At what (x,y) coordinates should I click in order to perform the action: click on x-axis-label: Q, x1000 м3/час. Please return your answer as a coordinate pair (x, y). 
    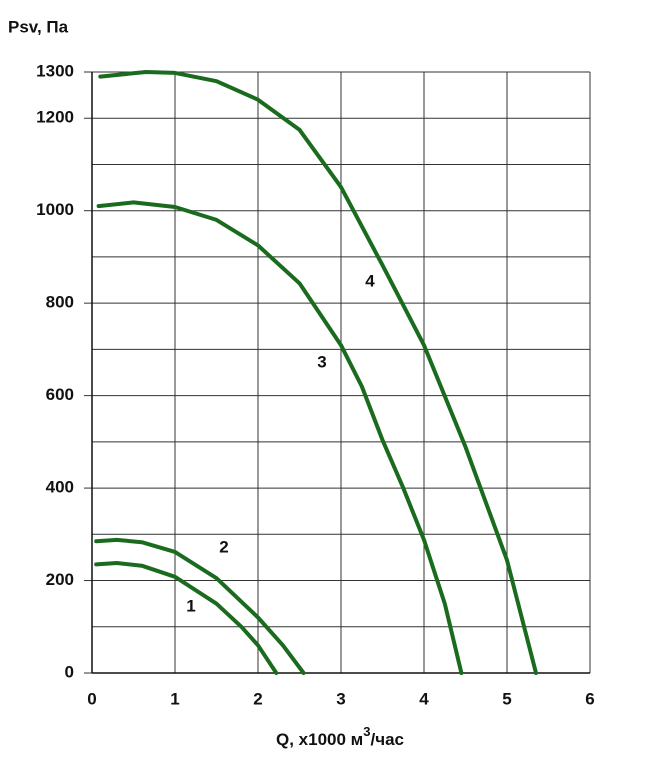
    Looking at the image, I should click on (340, 736).